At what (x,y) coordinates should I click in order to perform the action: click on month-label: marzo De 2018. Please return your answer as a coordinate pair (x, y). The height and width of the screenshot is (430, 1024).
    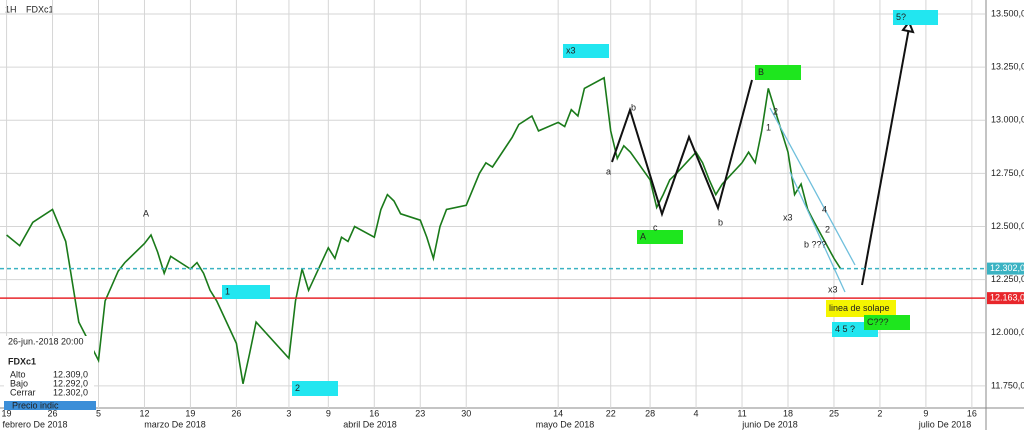
    Looking at the image, I should click on (175, 424).